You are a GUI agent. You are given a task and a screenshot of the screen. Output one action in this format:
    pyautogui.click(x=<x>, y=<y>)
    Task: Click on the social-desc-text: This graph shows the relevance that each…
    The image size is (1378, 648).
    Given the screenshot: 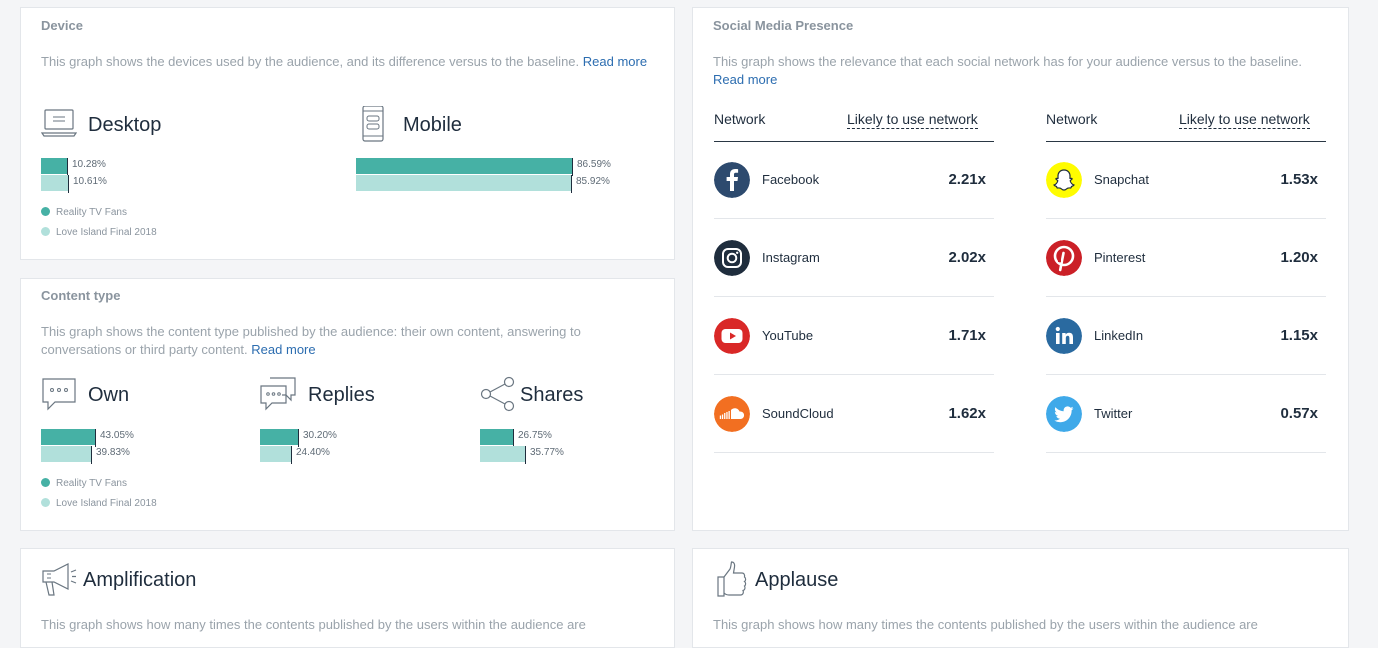 What is the action you would take?
    pyautogui.click(x=1007, y=61)
    